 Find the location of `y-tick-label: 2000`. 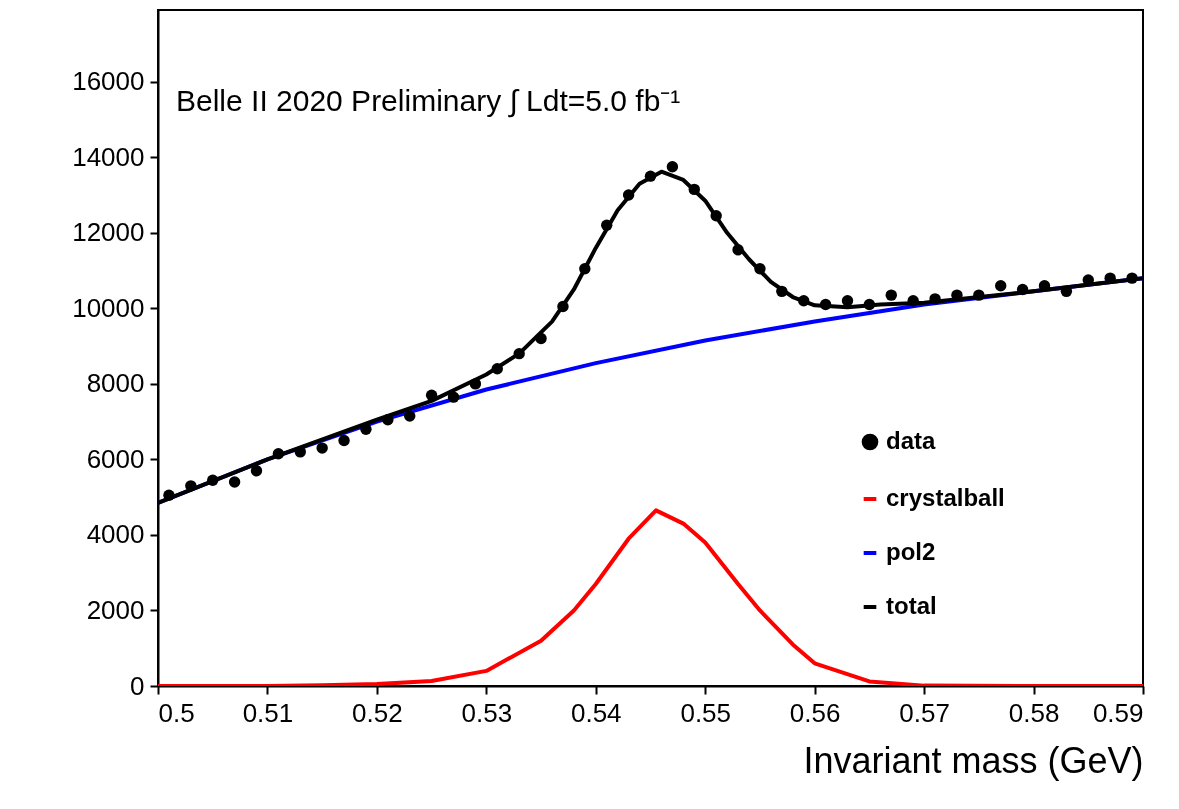

y-tick-label: 2000 is located at coordinates (115, 609).